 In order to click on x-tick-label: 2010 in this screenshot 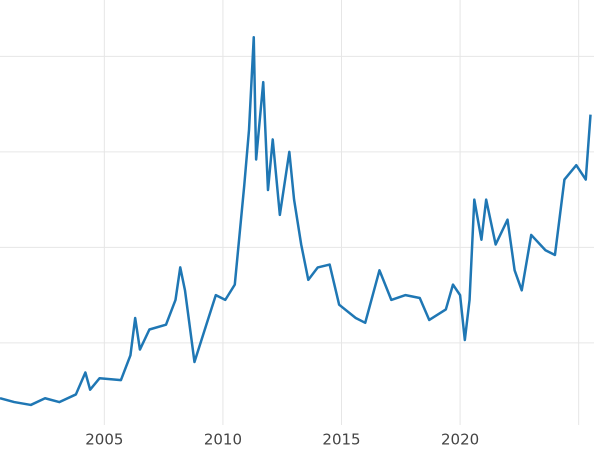, I will do `click(223, 440)`.